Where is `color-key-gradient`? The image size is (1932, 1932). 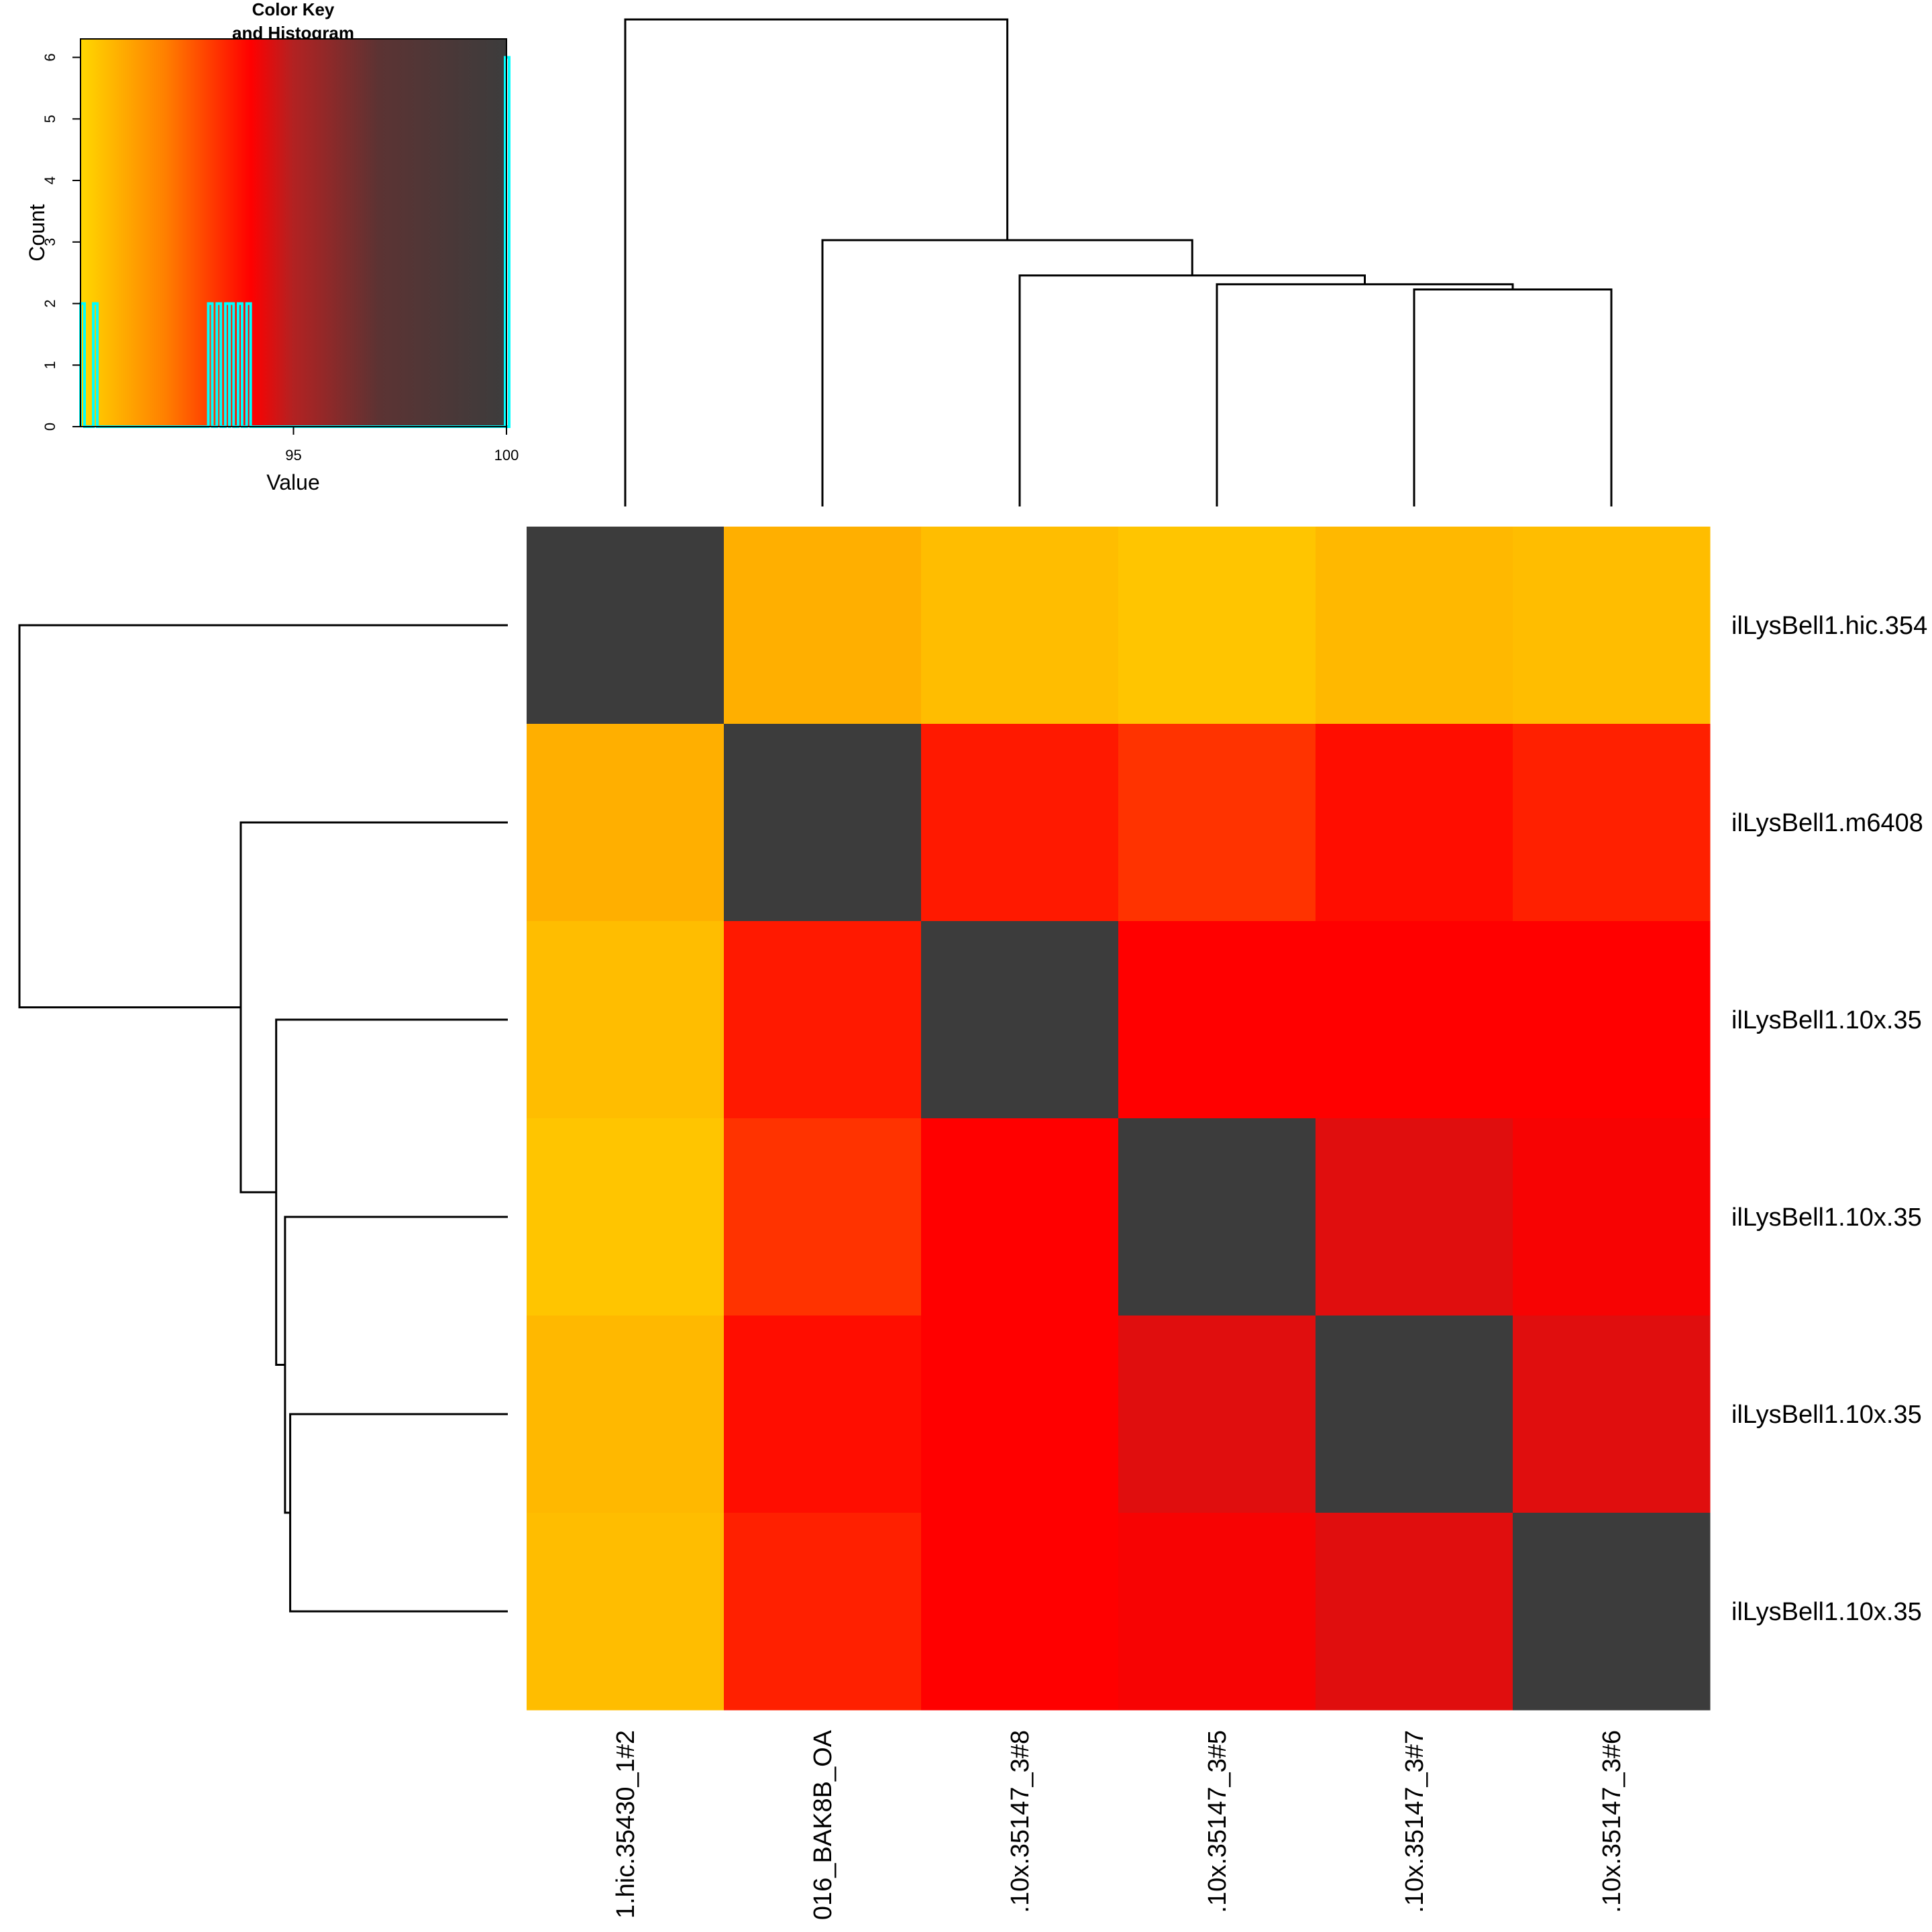 color-key-gradient is located at coordinates (293, 233).